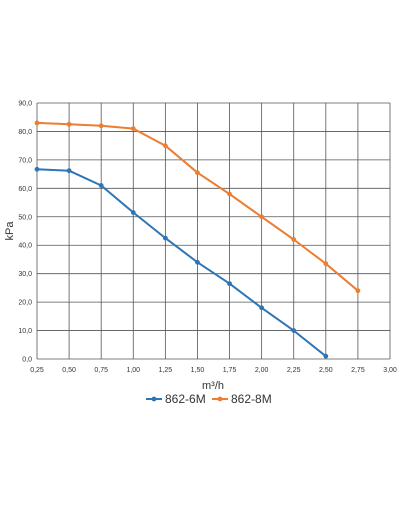 This screenshot has height=510, width=400. What do you see at coordinates (185, 399) in the screenshot?
I see `legend-label: 862-6M` at bounding box center [185, 399].